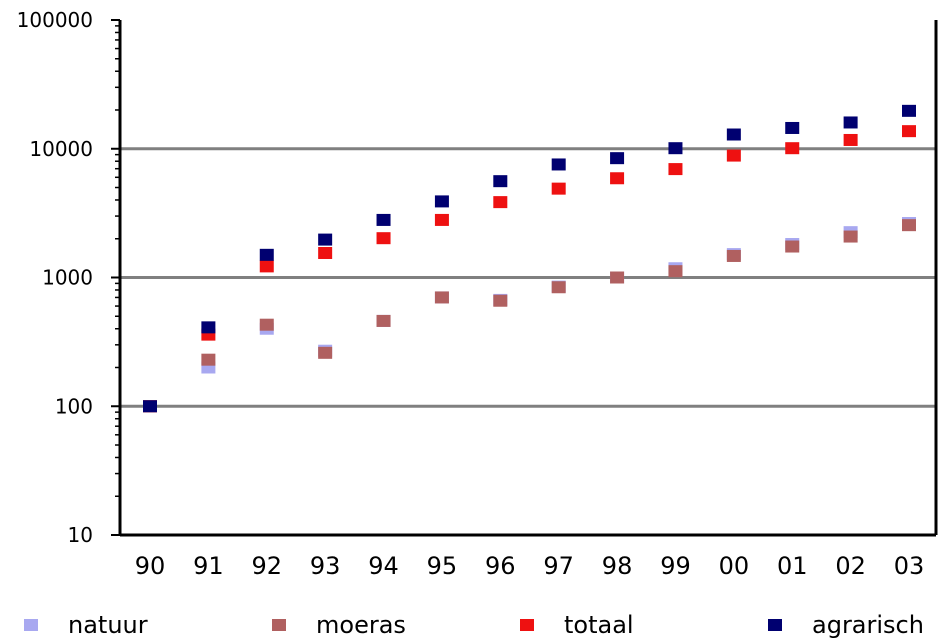  I want to click on x-axis-tick-labels: 90 91 92 93 94 95 96 97 98 99 00 01 02 03, so click(530, 566).